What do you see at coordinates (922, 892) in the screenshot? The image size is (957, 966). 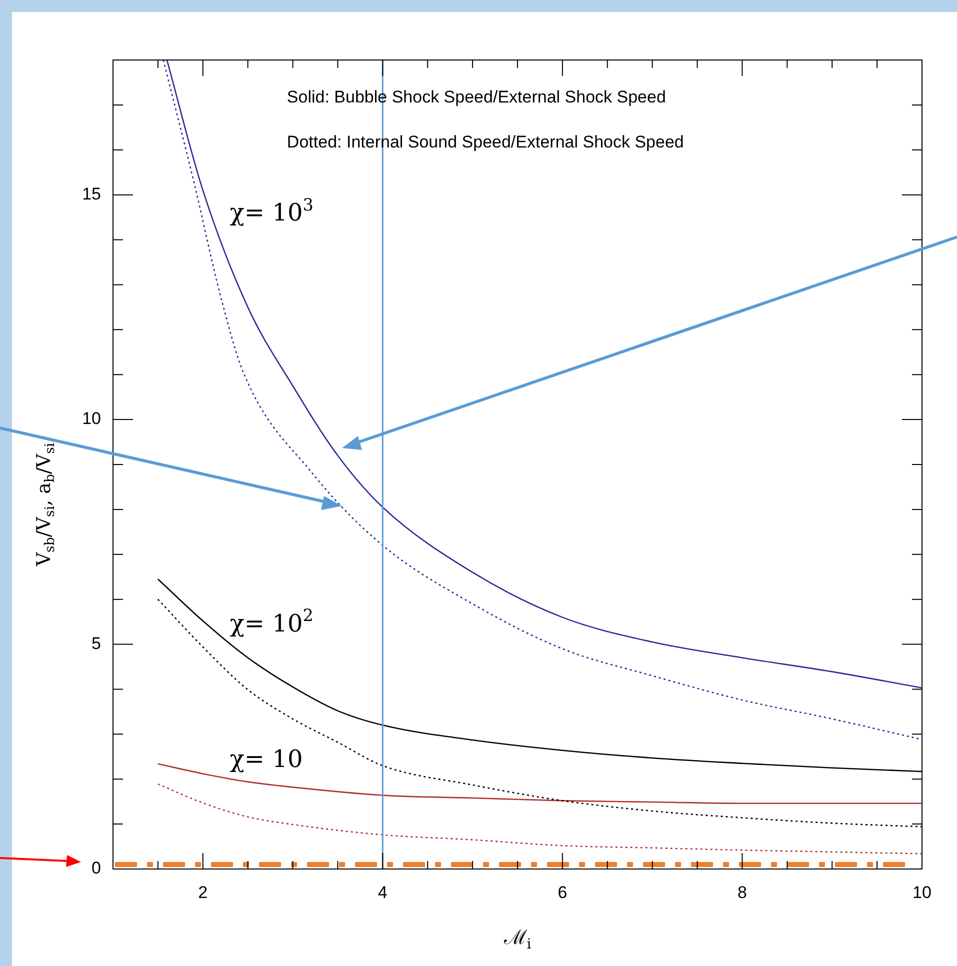 I see `x-tick-label: 10` at bounding box center [922, 892].